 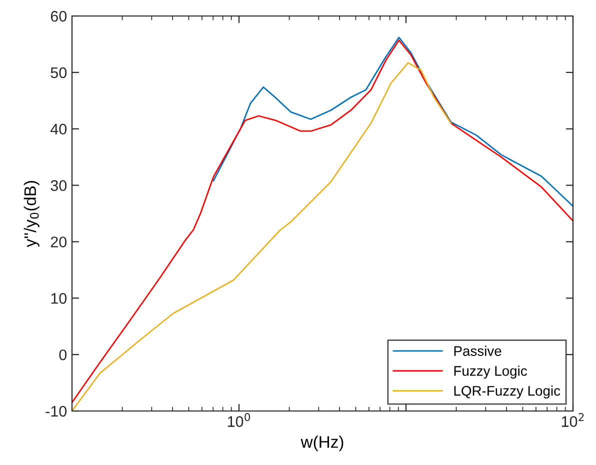 I want to click on y-axis-title: y''/y$_{0}$(dB), so click(x=32, y=214).